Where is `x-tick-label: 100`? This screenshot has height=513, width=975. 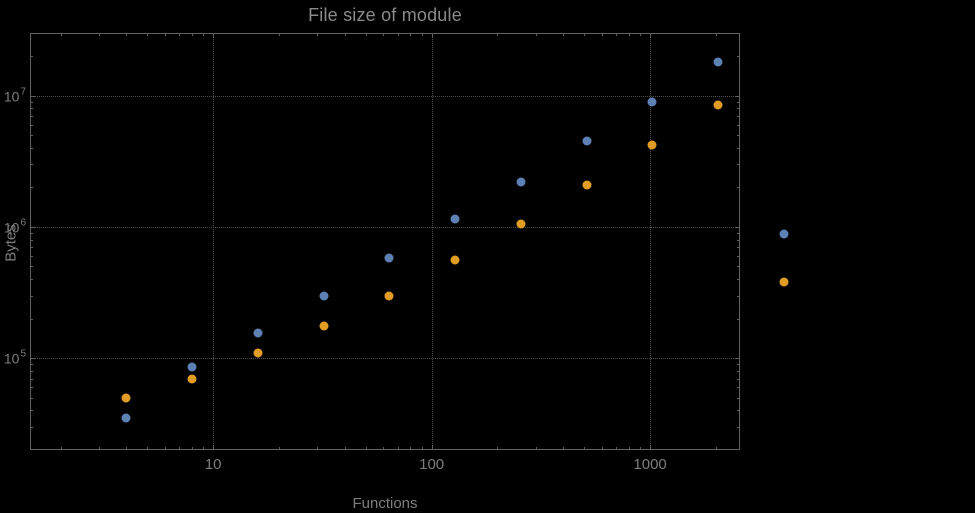 x-tick-label: 100 is located at coordinates (432, 464).